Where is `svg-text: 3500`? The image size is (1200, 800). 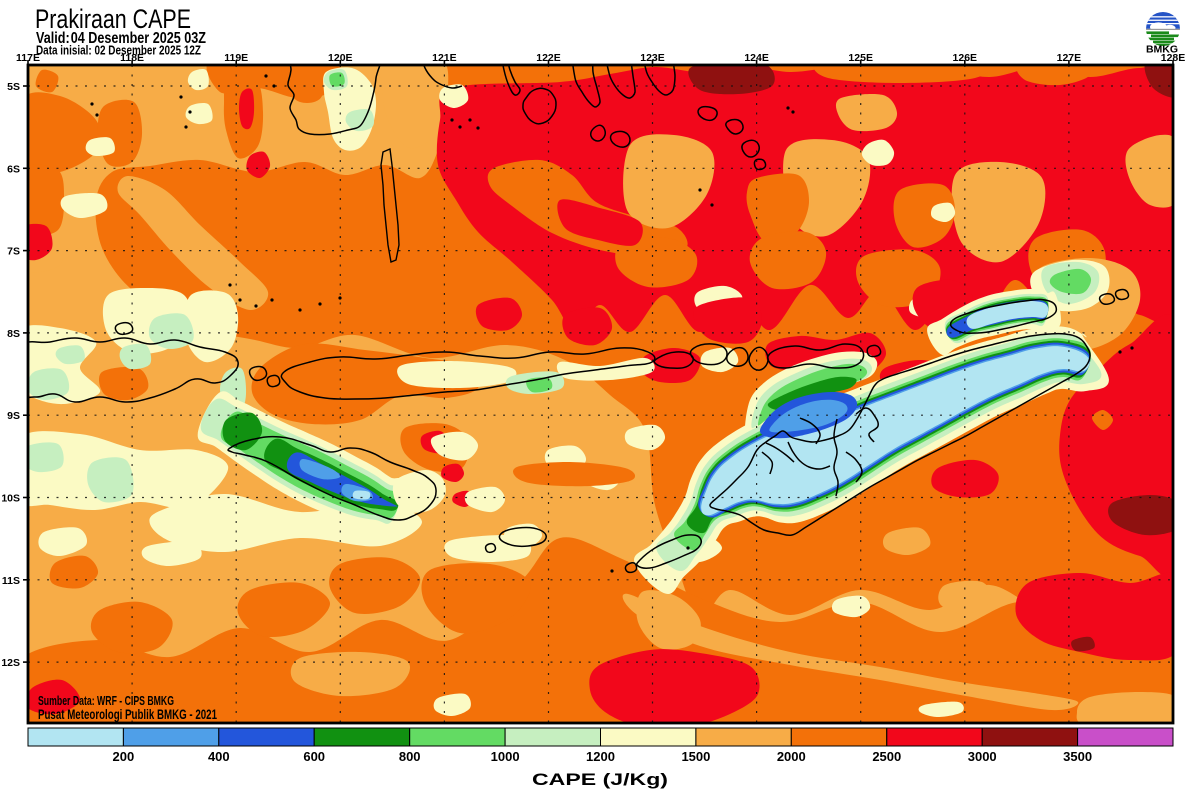 svg-text: 3500 is located at coordinates (1077, 756).